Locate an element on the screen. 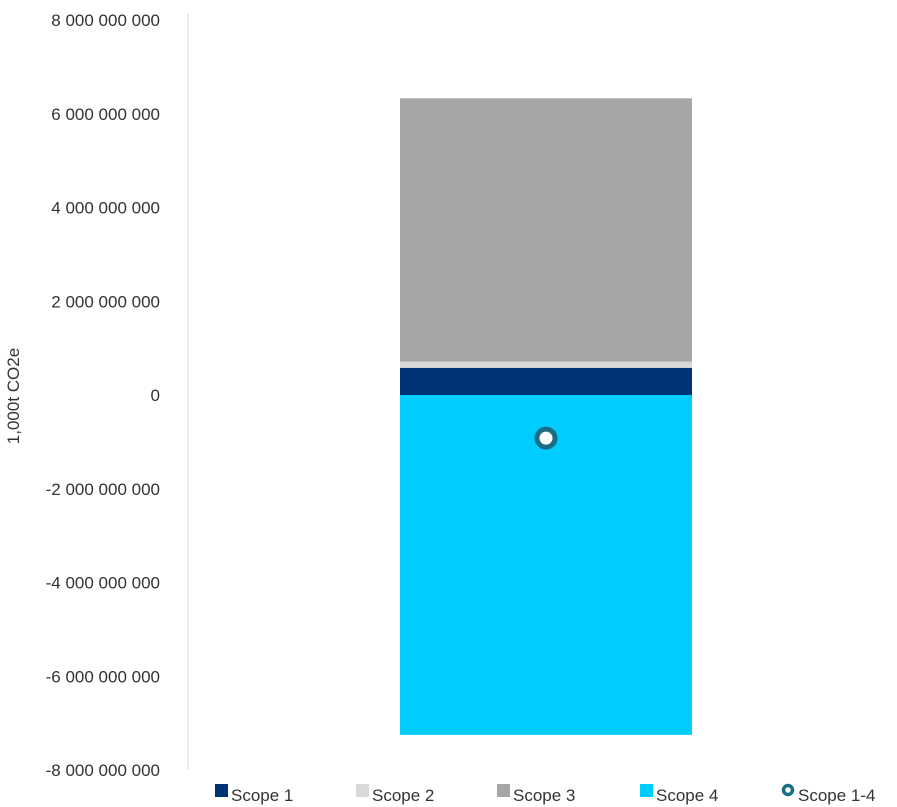 The image size is (897, 807). y-axis-label: 1,000t CO2e is located at coordinates (13, 396).